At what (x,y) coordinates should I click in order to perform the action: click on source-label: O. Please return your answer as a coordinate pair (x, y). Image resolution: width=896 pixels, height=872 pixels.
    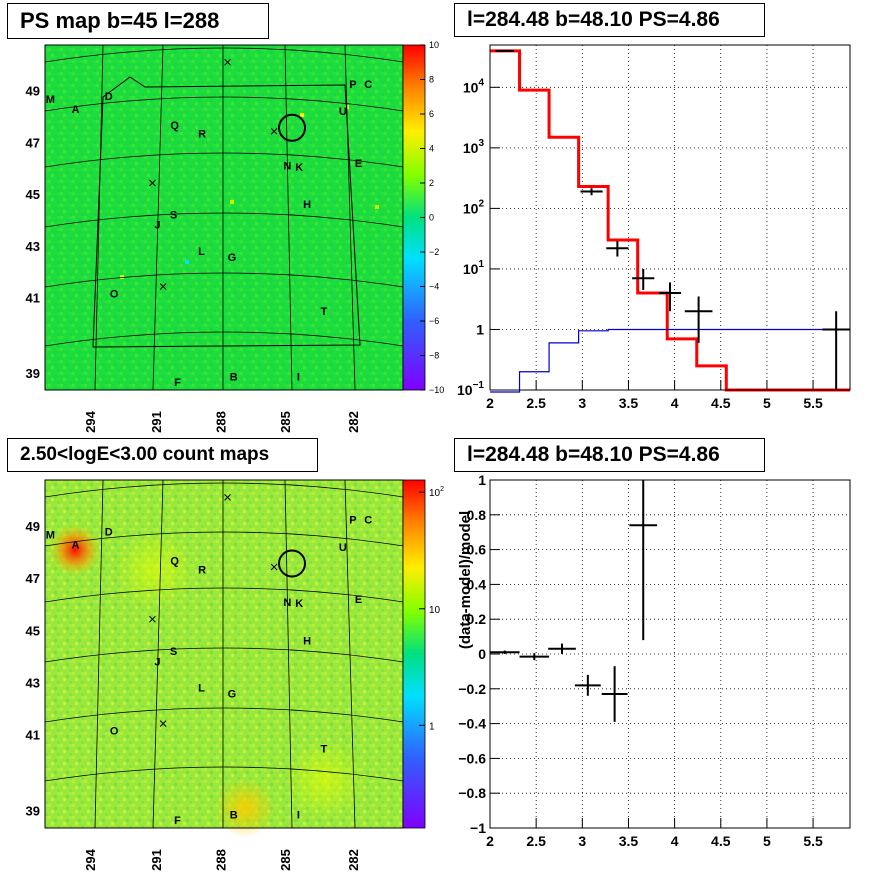
    Looking at the image, I should click on (114, 732).